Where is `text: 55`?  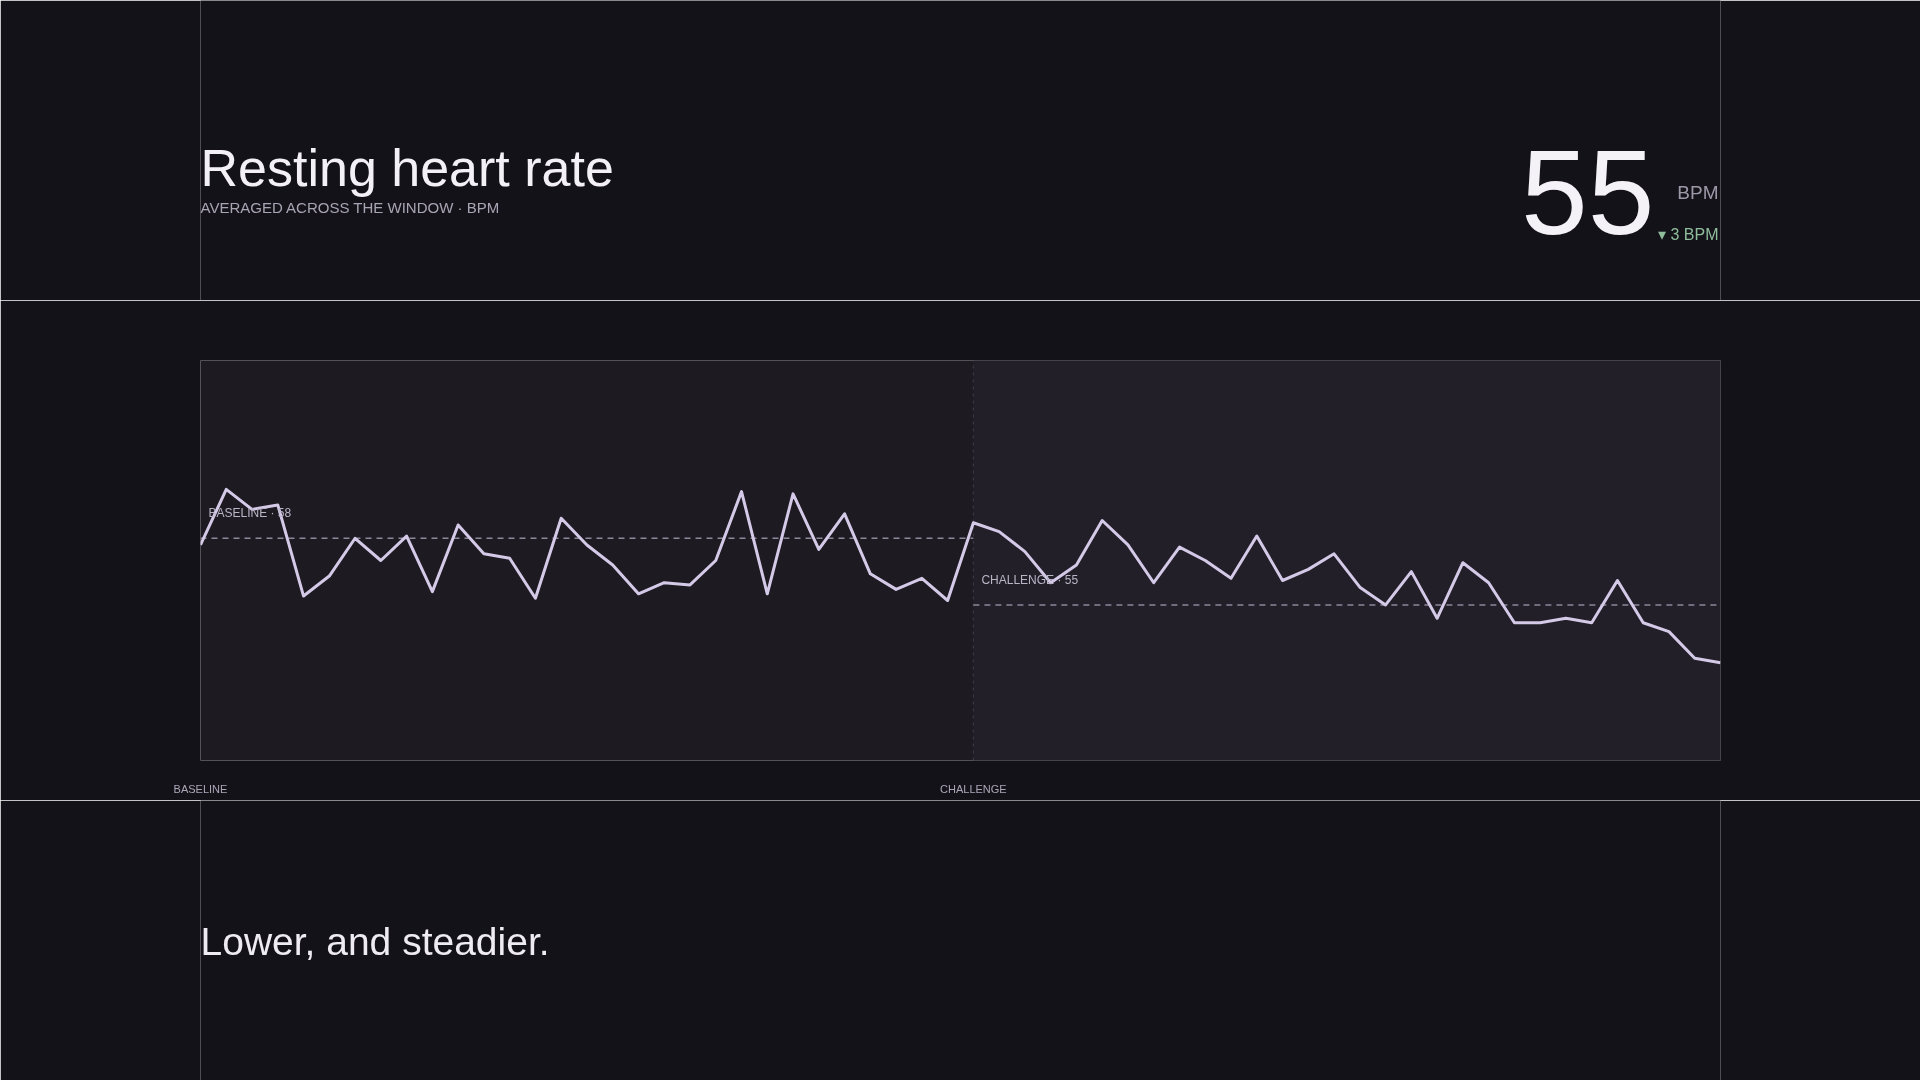
text: 55 is located at coordinates (1588, 192).